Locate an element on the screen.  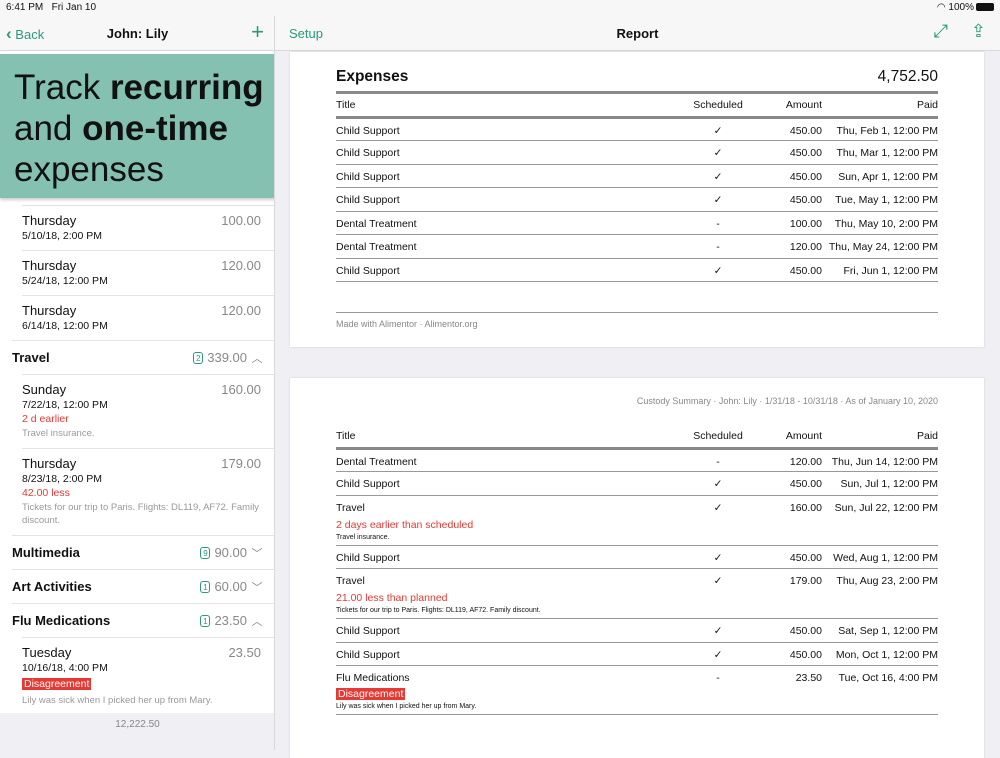
item-date: 10/16/18, 4:00 PM is located at coordinates (65, 668).